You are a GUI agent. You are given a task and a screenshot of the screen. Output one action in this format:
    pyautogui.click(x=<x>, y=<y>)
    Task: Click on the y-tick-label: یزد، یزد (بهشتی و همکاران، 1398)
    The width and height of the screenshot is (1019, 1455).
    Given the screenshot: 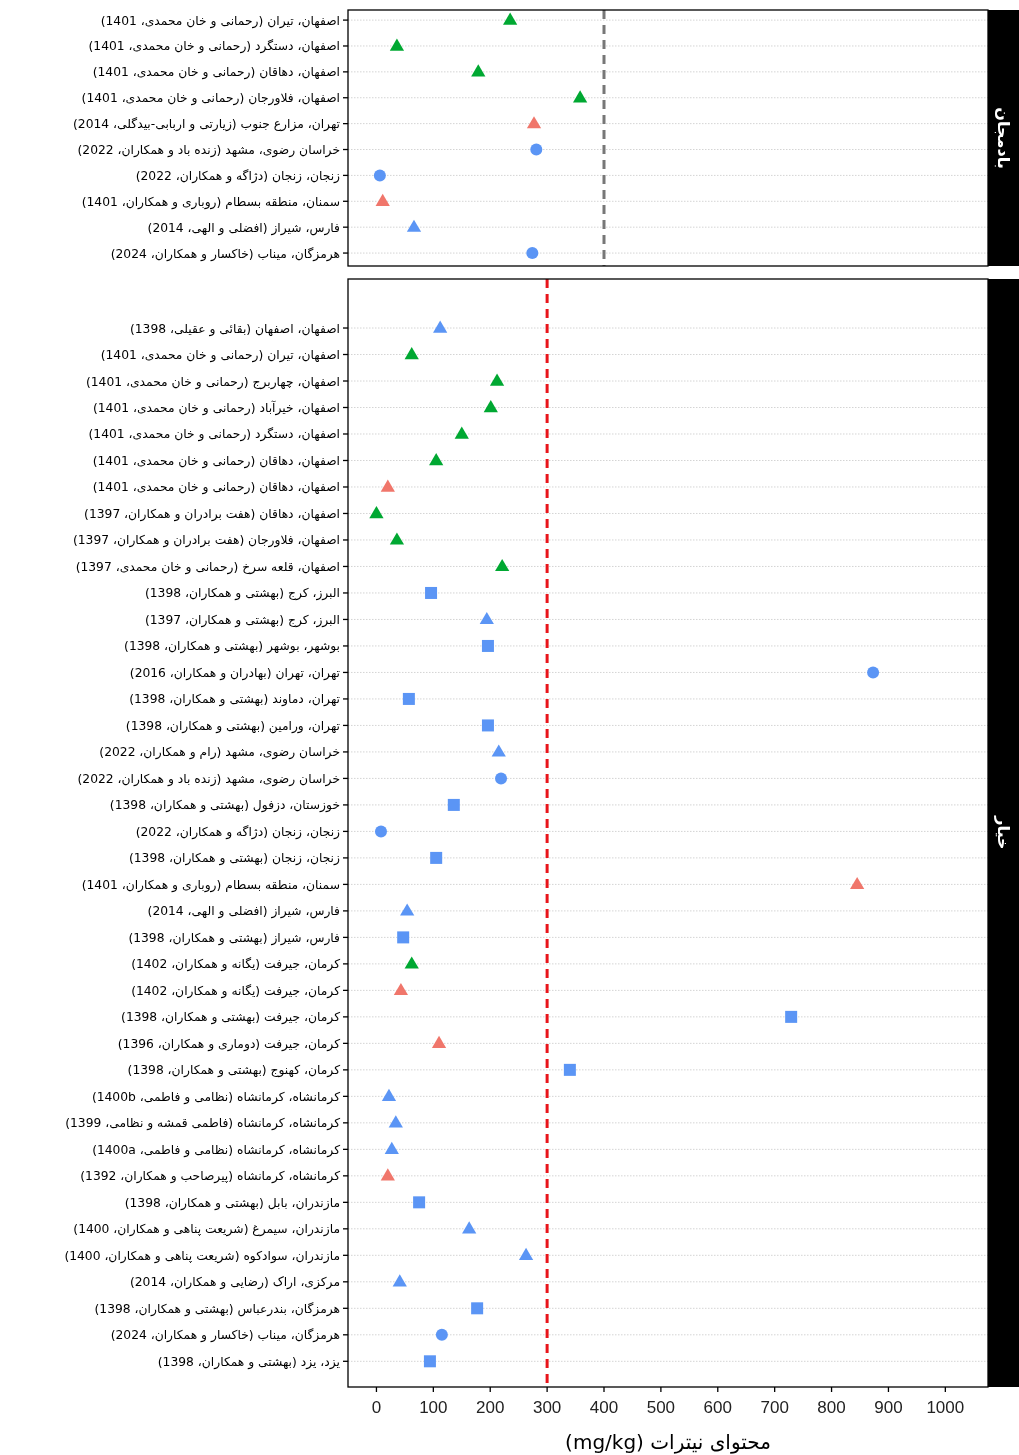 What is the action you would take?
    pyautogui.click(x=248, y=1362)
    